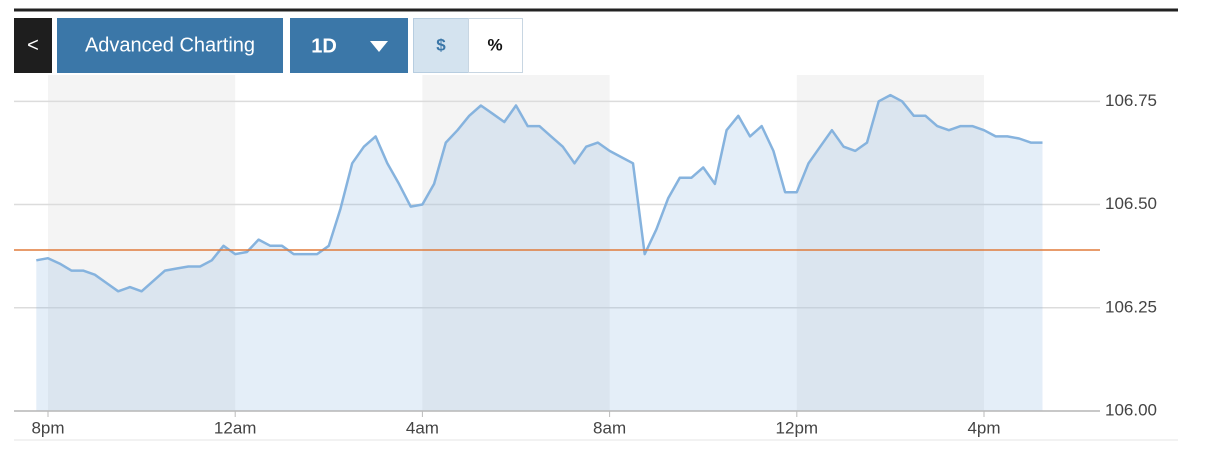  I want to click on y-tick-label: 106.50, so click(1131, 203).